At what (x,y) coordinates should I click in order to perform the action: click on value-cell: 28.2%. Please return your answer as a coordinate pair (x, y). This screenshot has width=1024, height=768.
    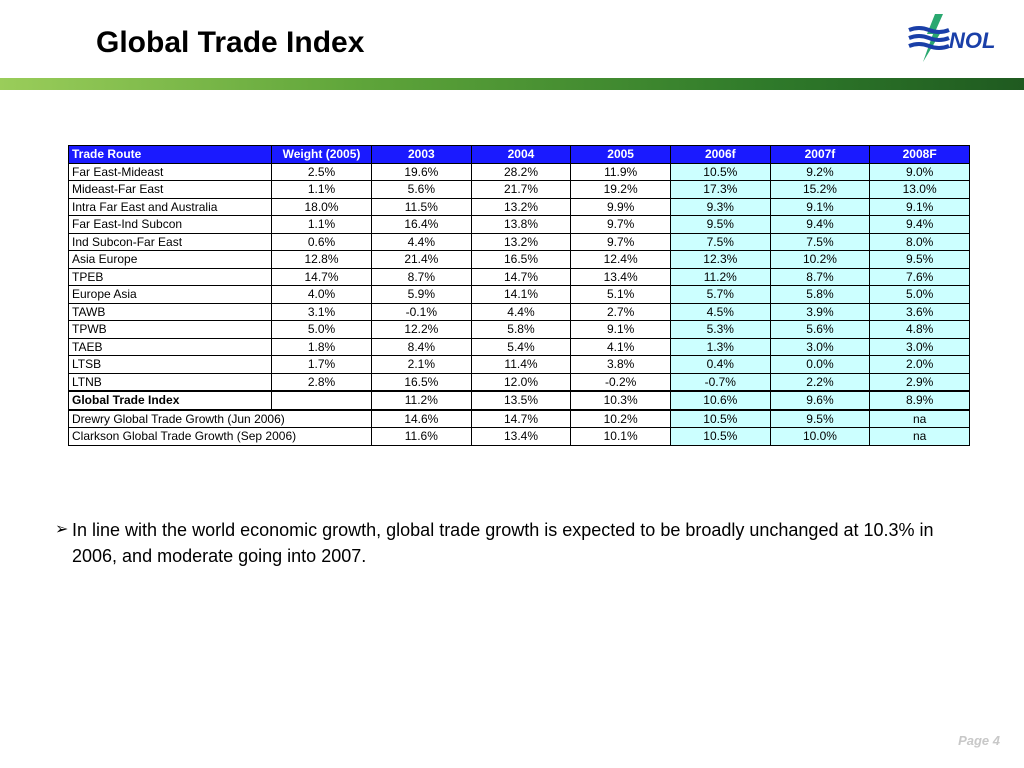
    Looking at the image, I should click on (521, 171).